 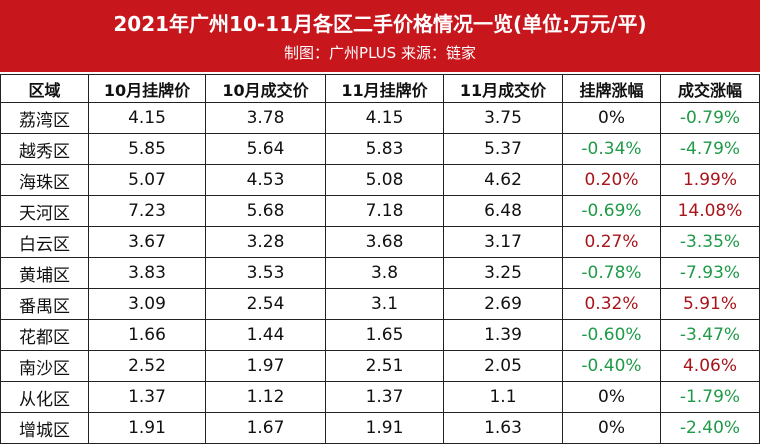 What do you see at coordinates (710, 335) in the screenshot?
I see `value-cell: -3.47%` at bounding box center [710, 335].